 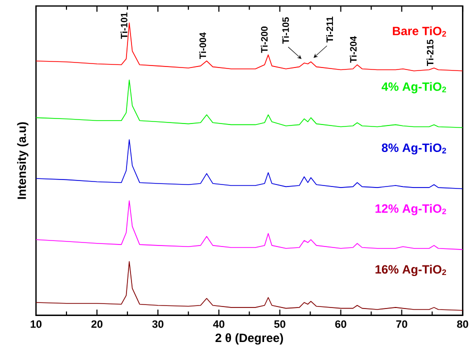 I want to click on annotation: Ti-004, so click(x=202, y=45).